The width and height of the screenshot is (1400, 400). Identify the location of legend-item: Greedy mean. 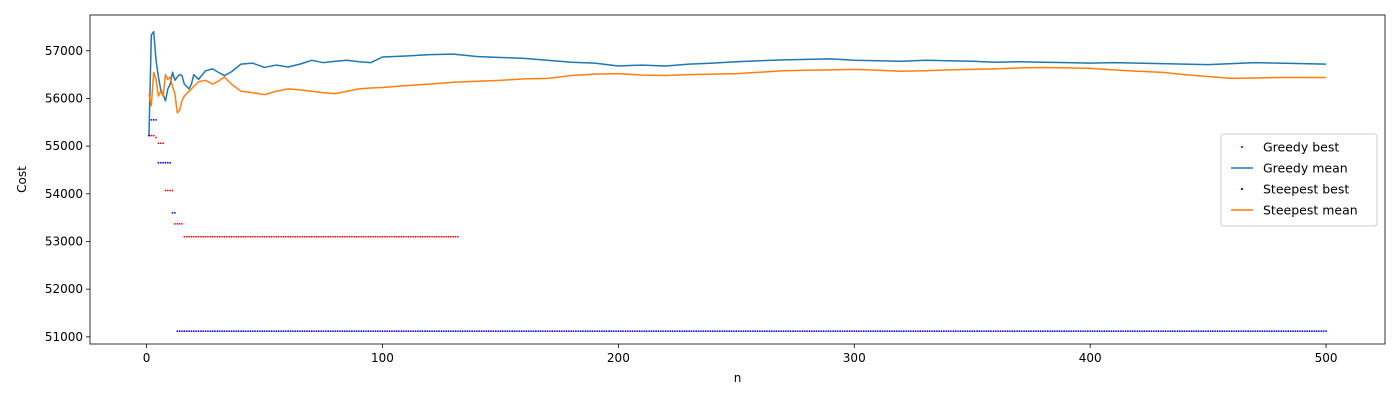
(1289, 168).